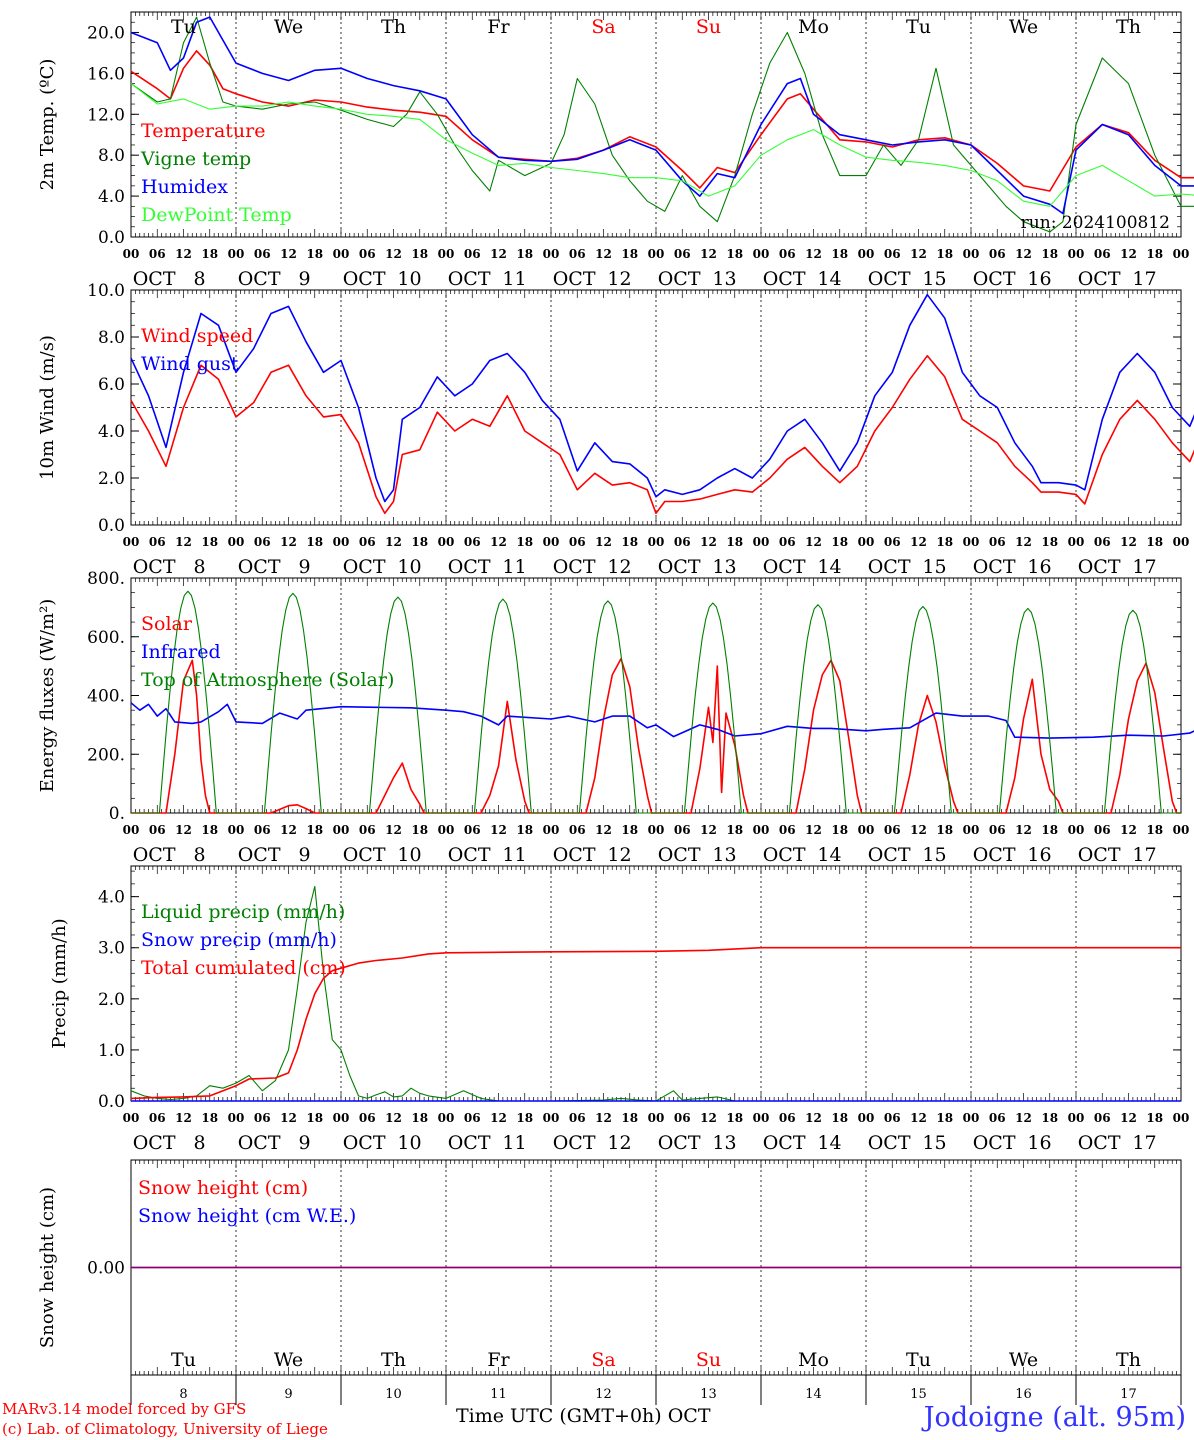  I want to click on series-line-temperature, so click(662, 121).